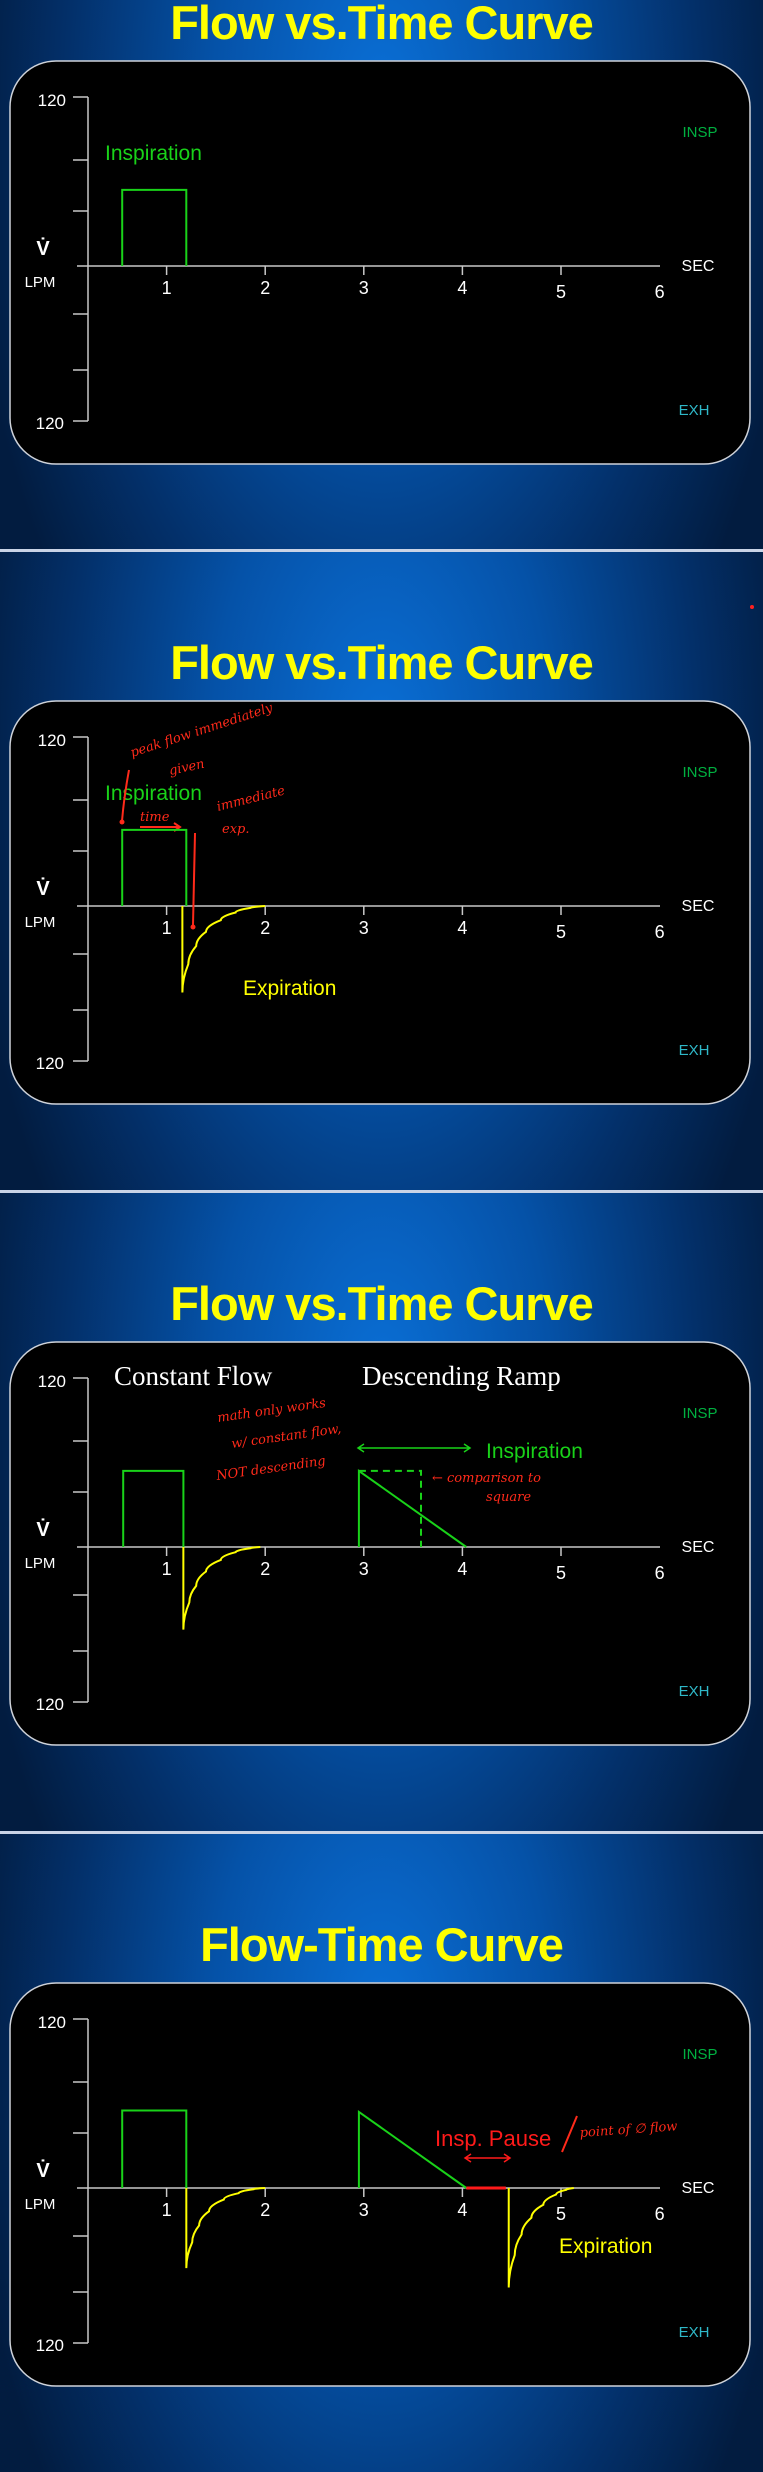 This screenshot has width=763, height=2472. What do you see at coordinates (414, 1448) in the screenshot?
I see `inspiration-duration-arrow` at bounding box center [414, 1448].